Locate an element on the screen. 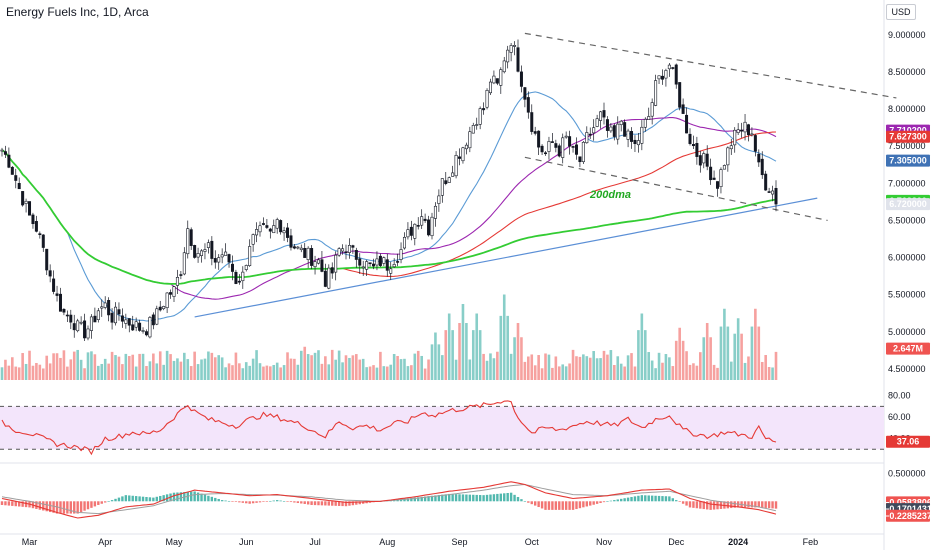  price-tick-label: 8.500000 is located at coordinates (907, 72).